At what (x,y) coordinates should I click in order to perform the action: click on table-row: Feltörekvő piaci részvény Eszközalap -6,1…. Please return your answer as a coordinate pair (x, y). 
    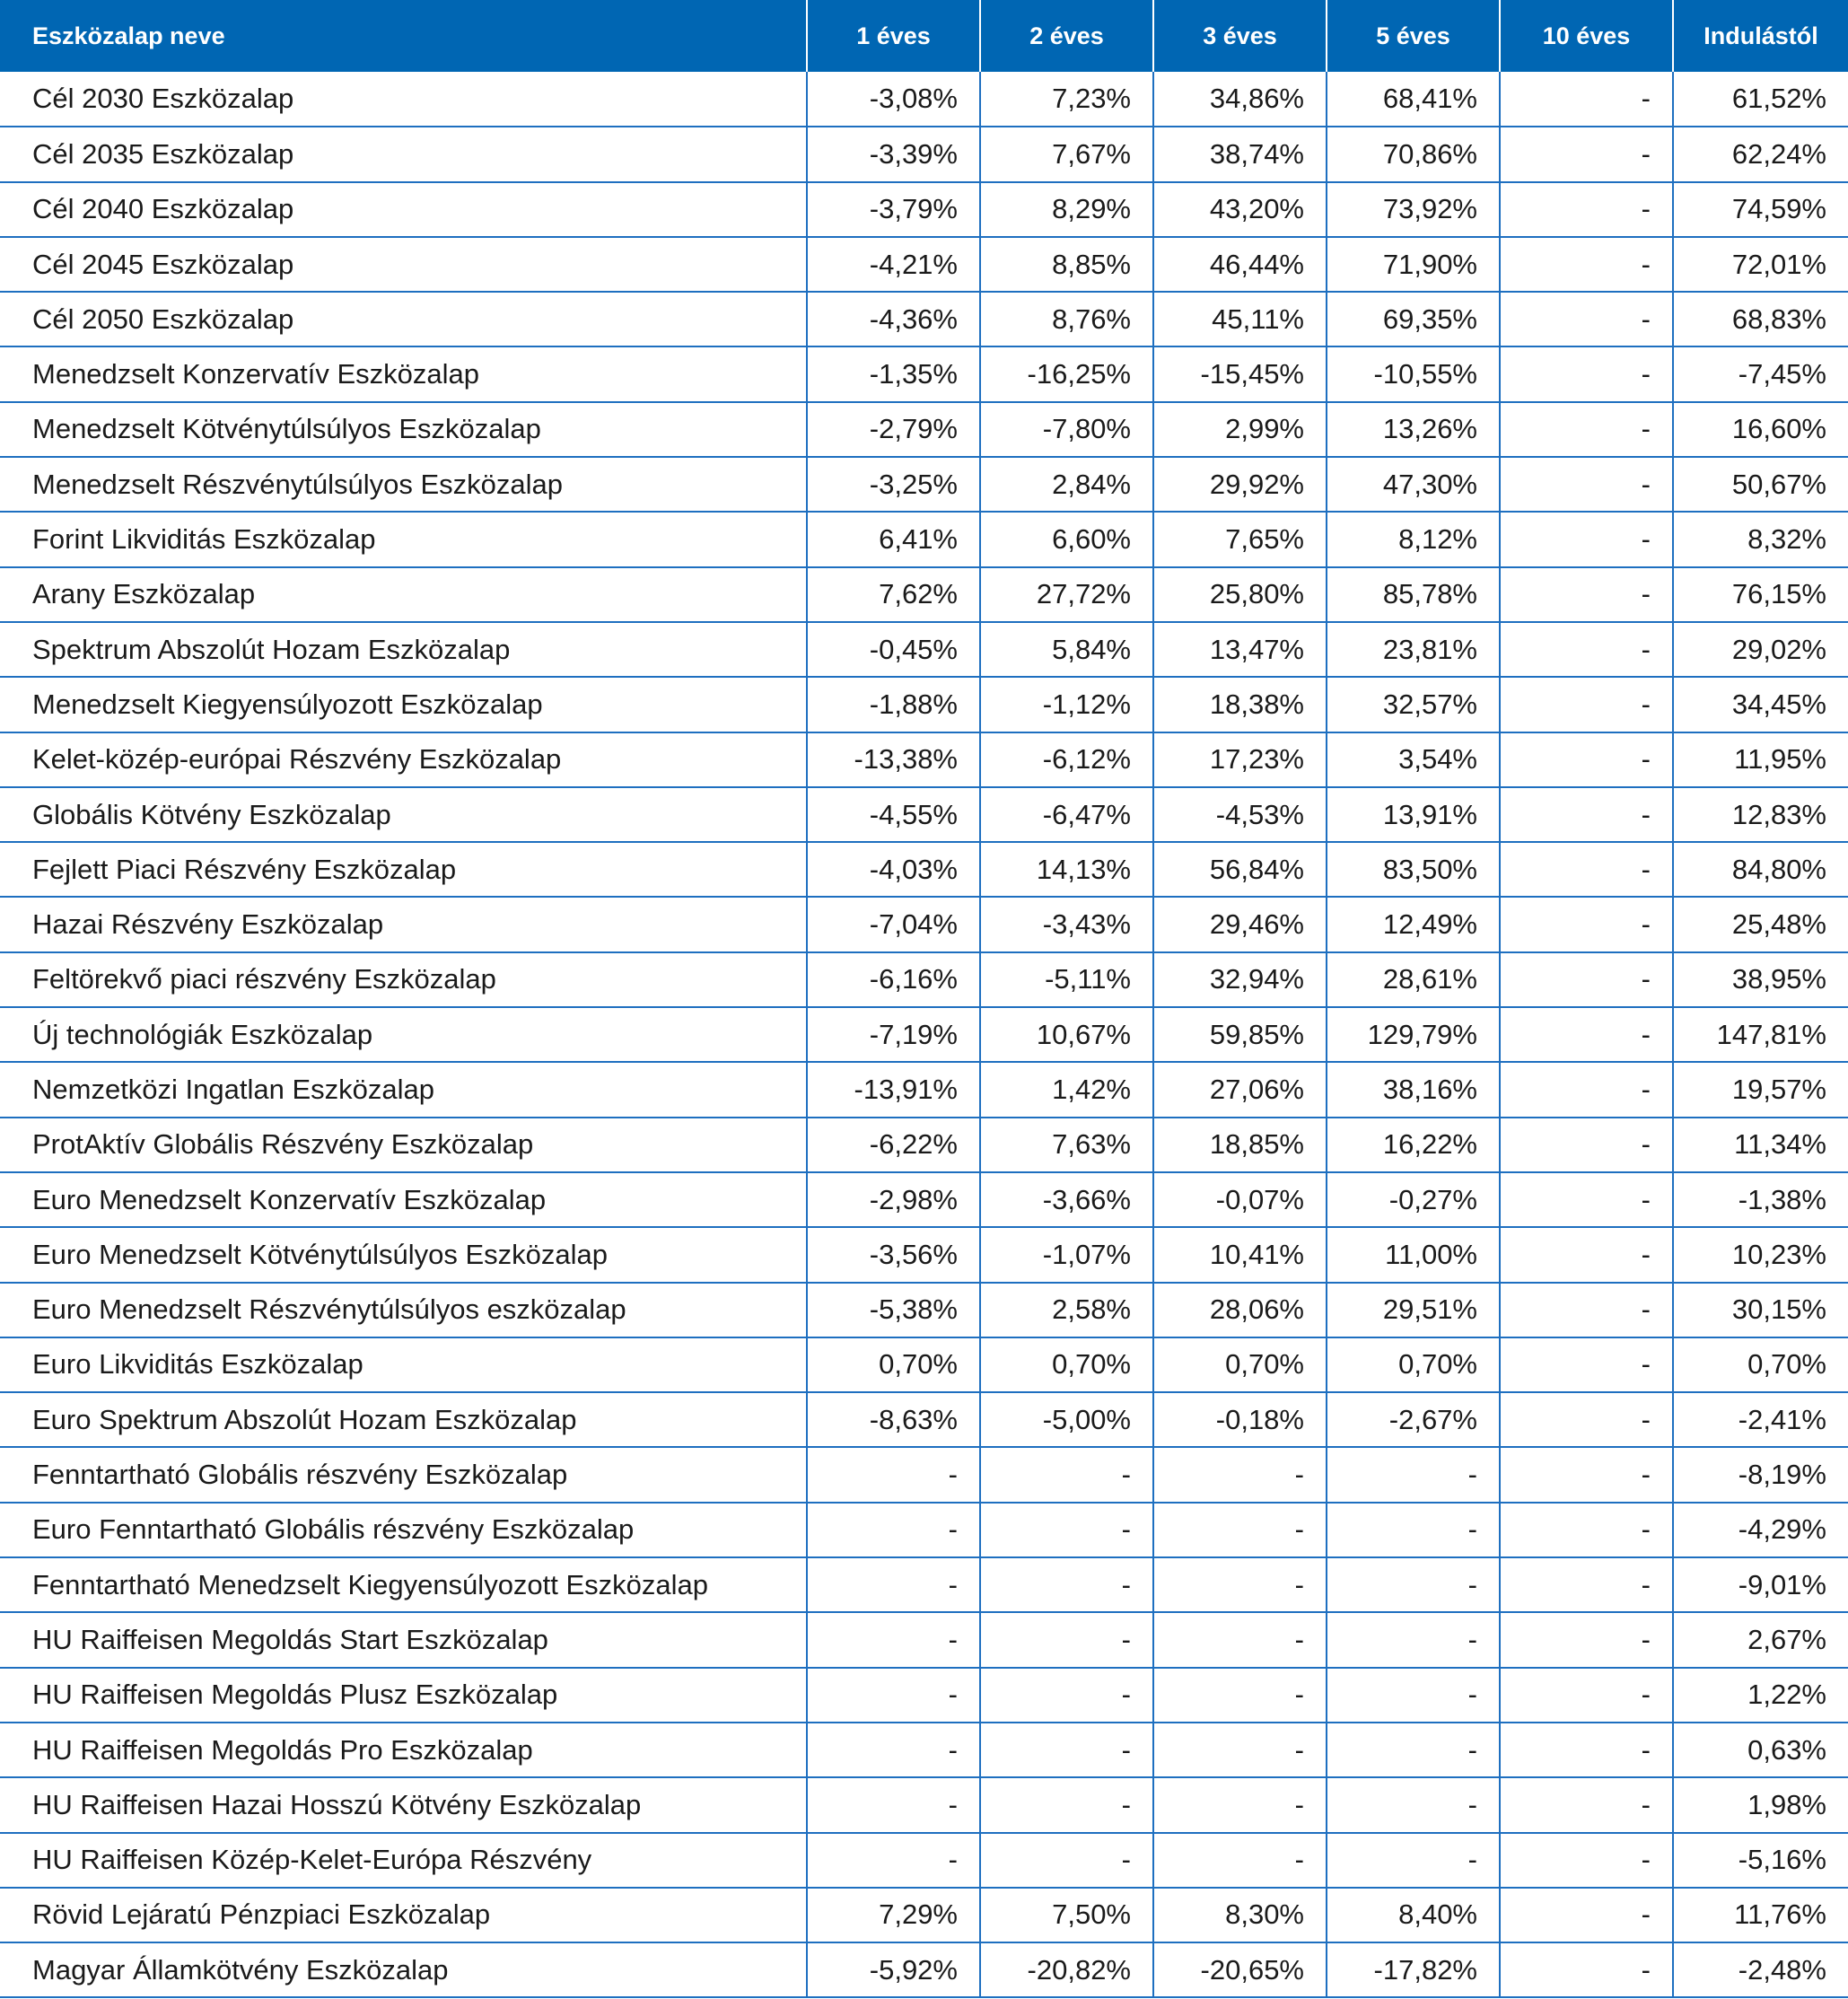
    Looking at the image, I should click on (924, 980).